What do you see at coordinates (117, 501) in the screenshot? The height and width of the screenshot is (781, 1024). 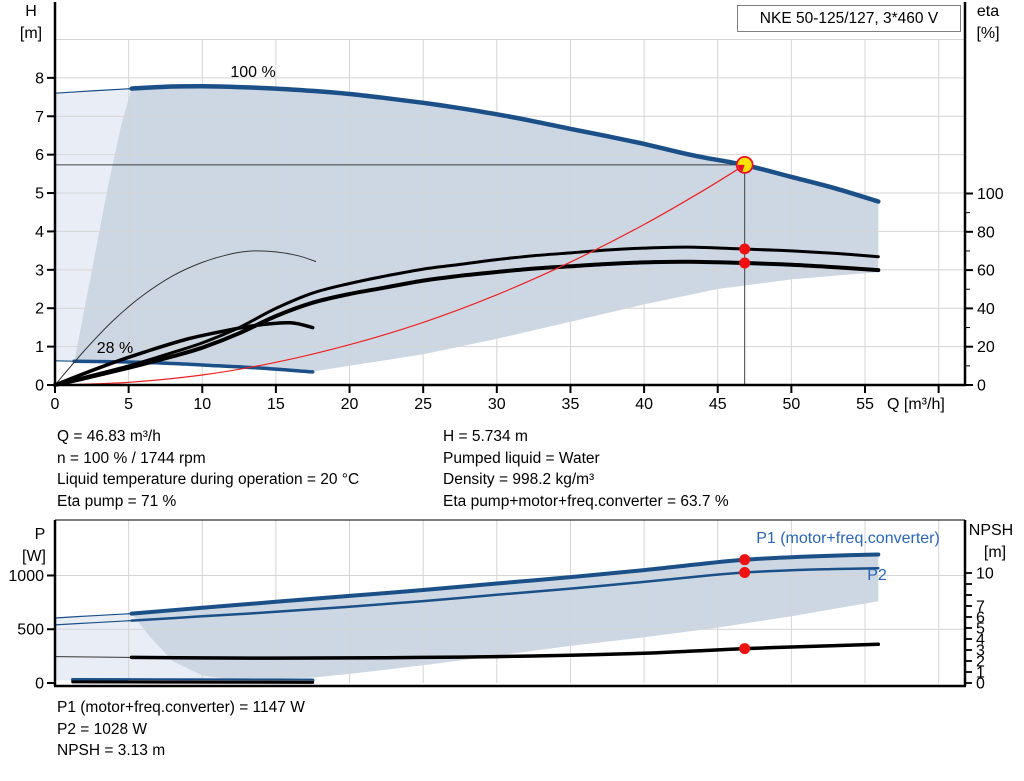 I see `info-line-eta-pump: Eta pump = 71 %` at bounding box center [117, 501].